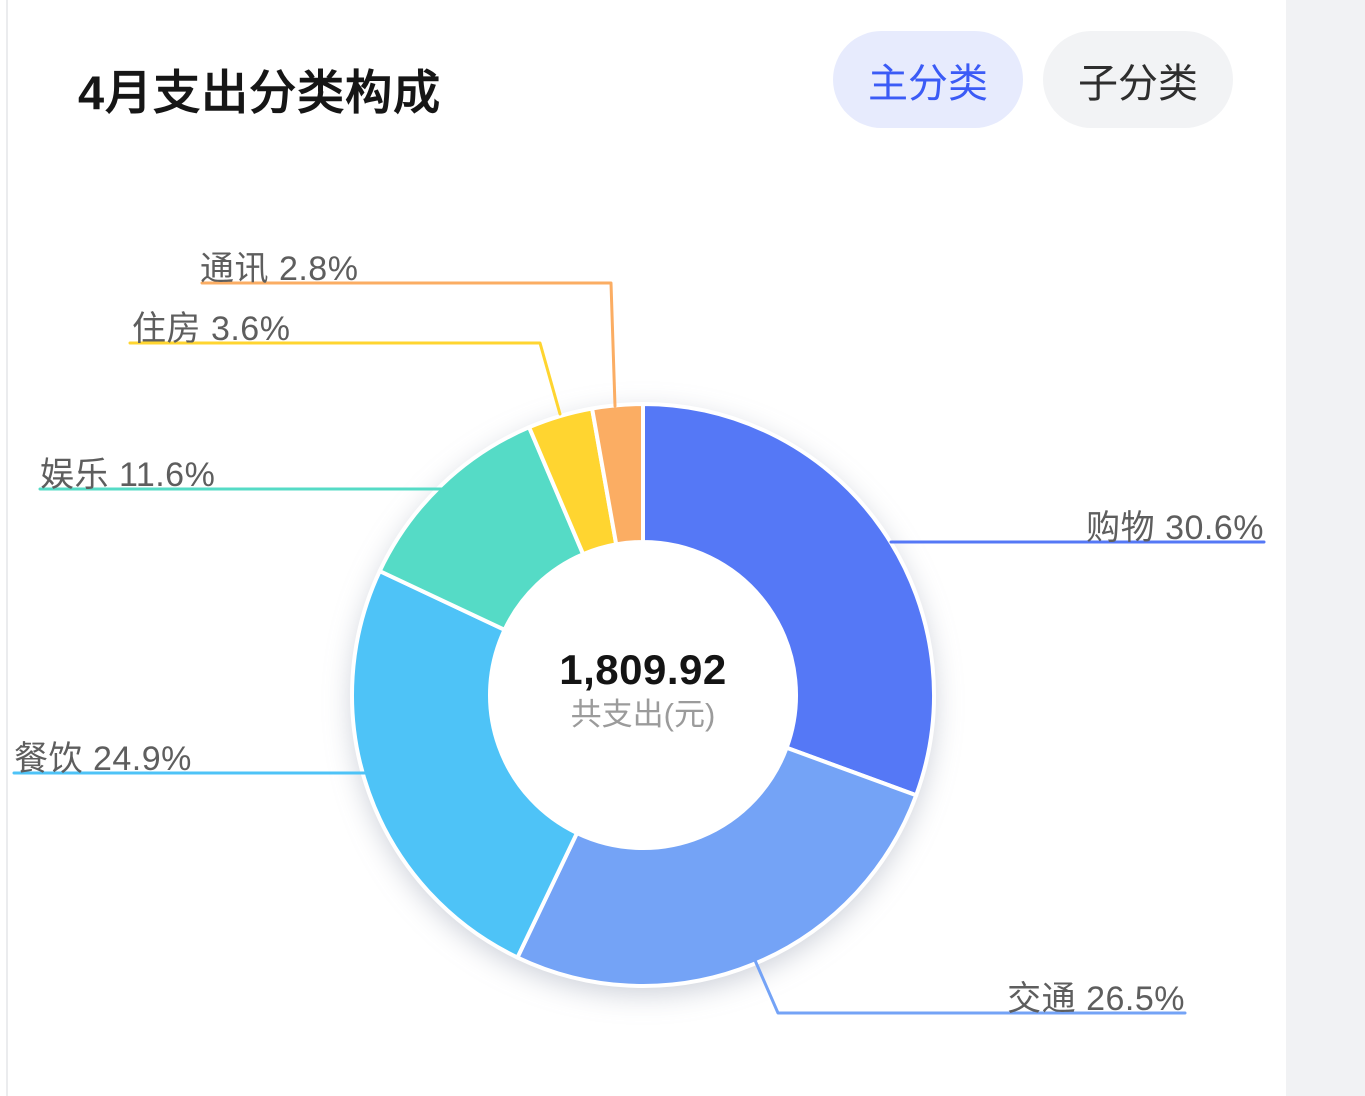 The width and height of the screenshot is (1365, 1096). I want to click on category-toggle-group: 主分类 子分类, so click(1033, 79).